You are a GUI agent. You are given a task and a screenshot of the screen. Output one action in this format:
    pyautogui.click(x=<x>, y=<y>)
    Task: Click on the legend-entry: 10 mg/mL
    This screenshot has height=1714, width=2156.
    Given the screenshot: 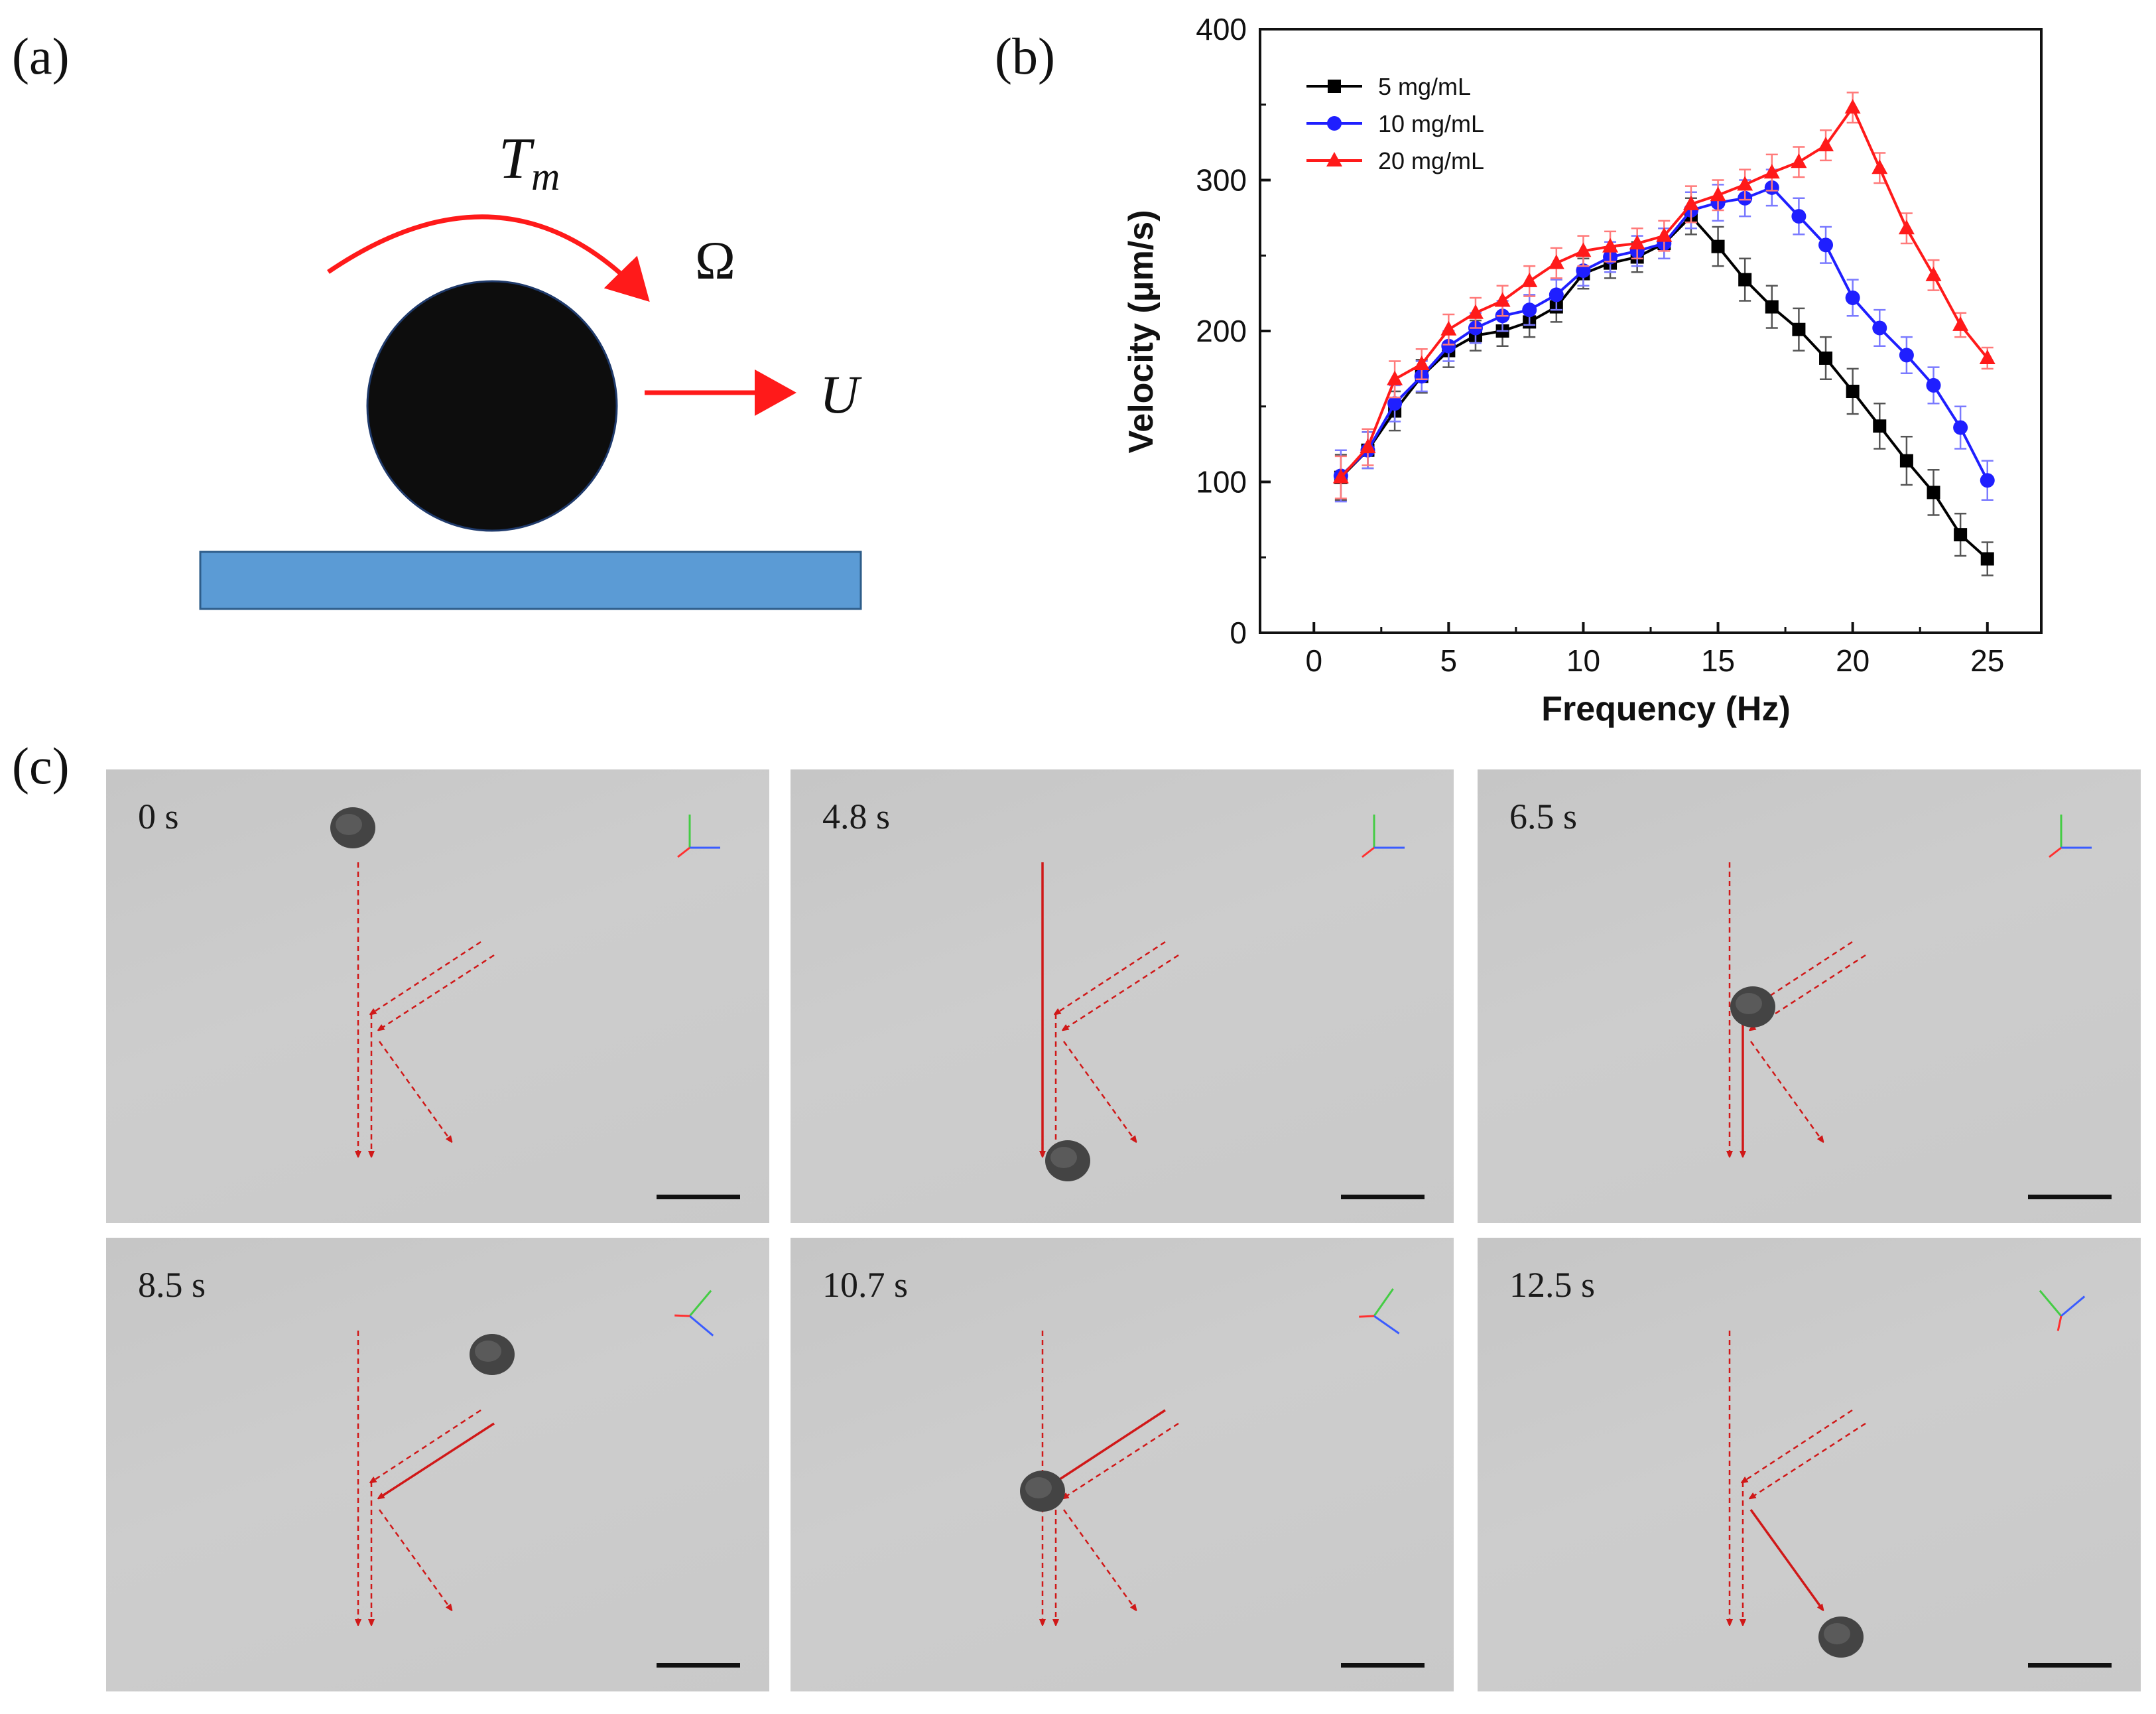 What is the action you would take?
    pyautogui.click(x=1431, y=123)
    